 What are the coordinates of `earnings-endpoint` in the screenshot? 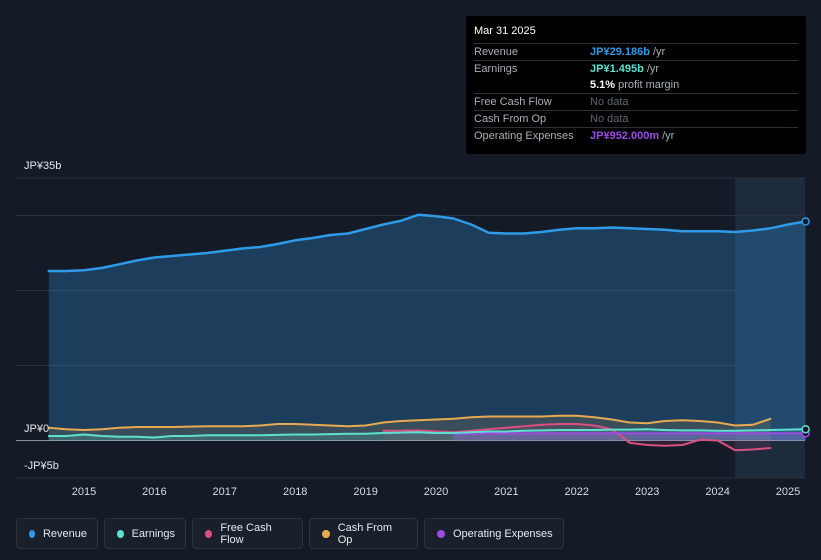 It's located at (805, 429).